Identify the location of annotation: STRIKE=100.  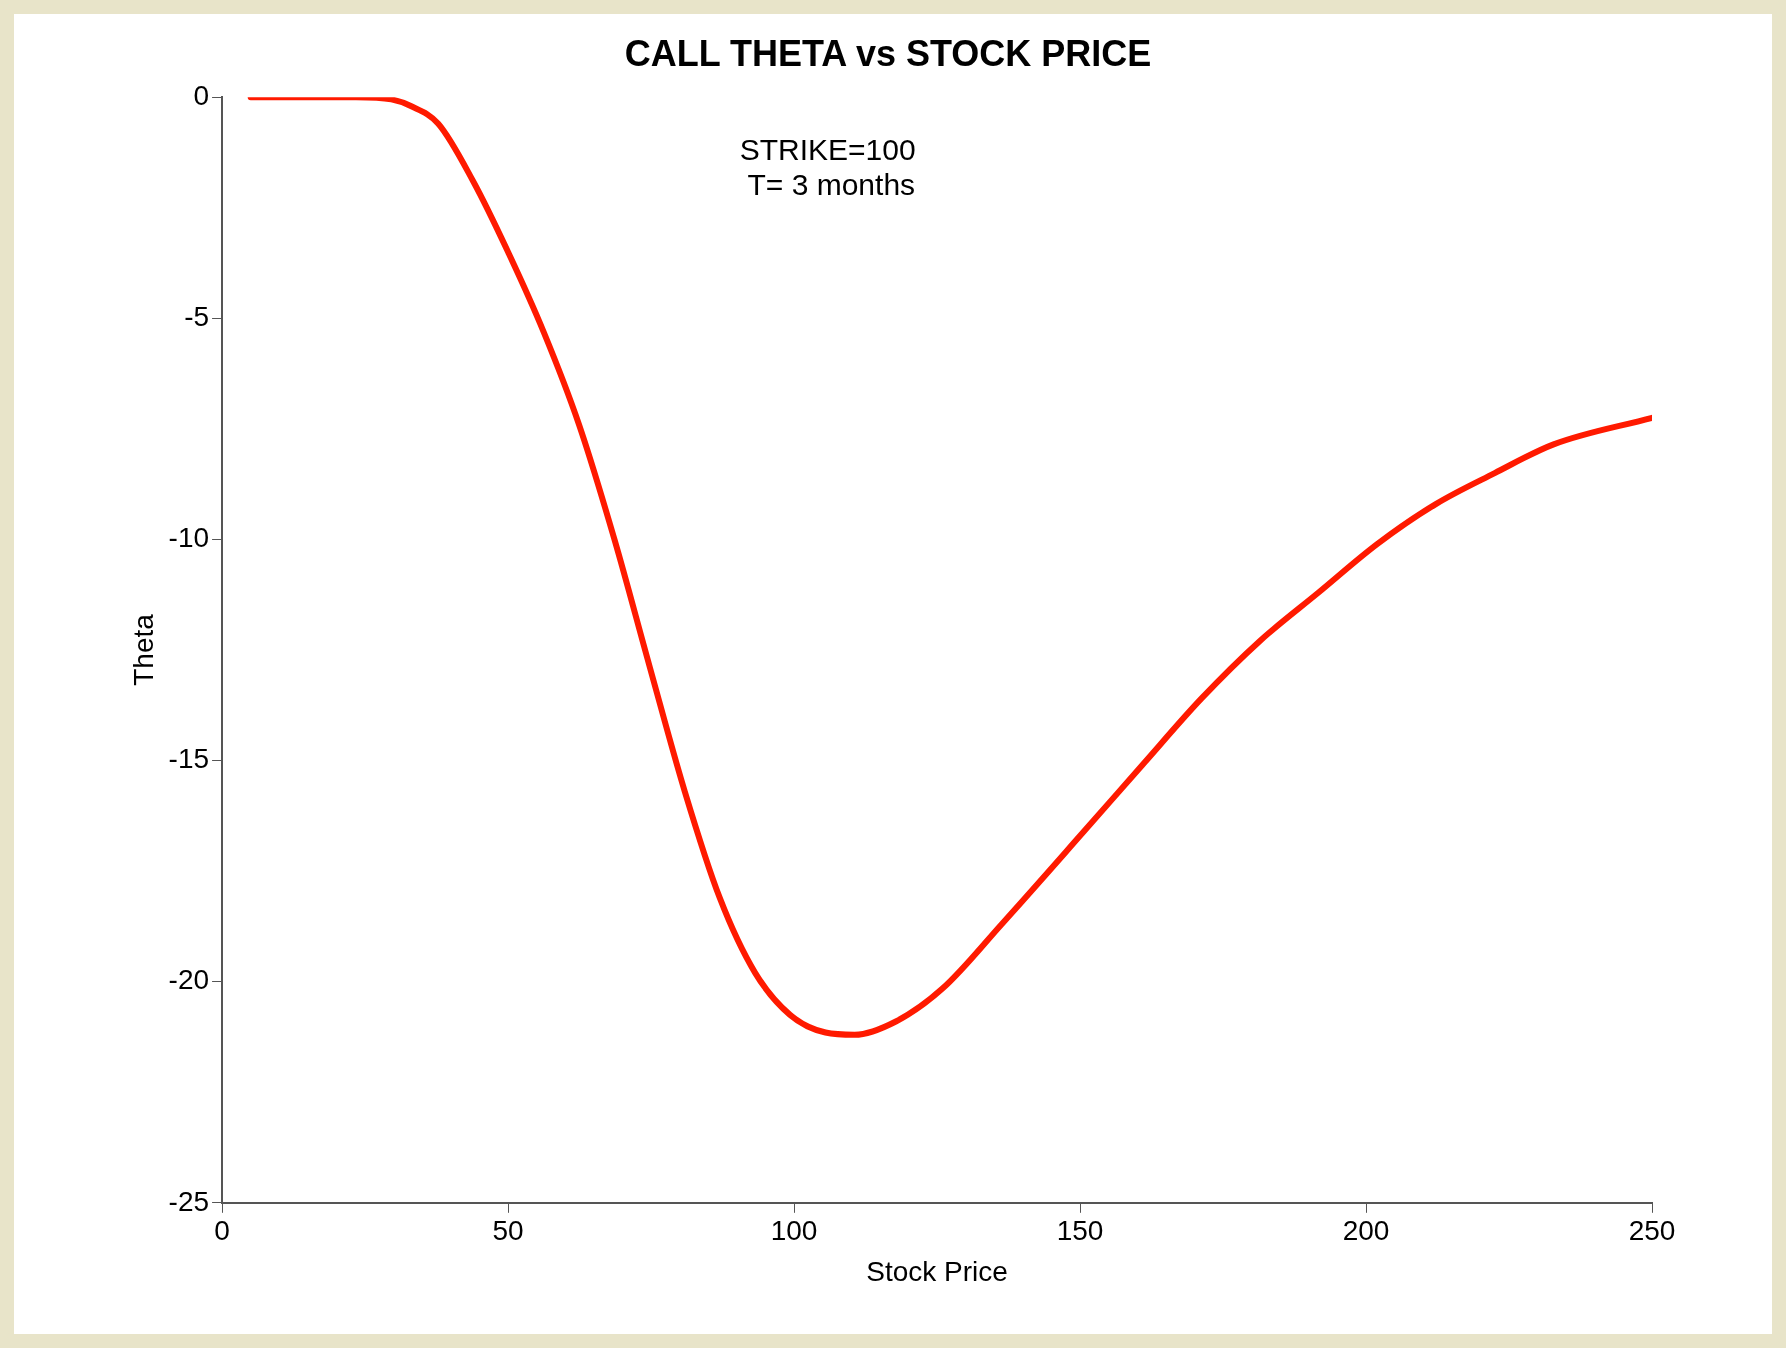
(827, 150).